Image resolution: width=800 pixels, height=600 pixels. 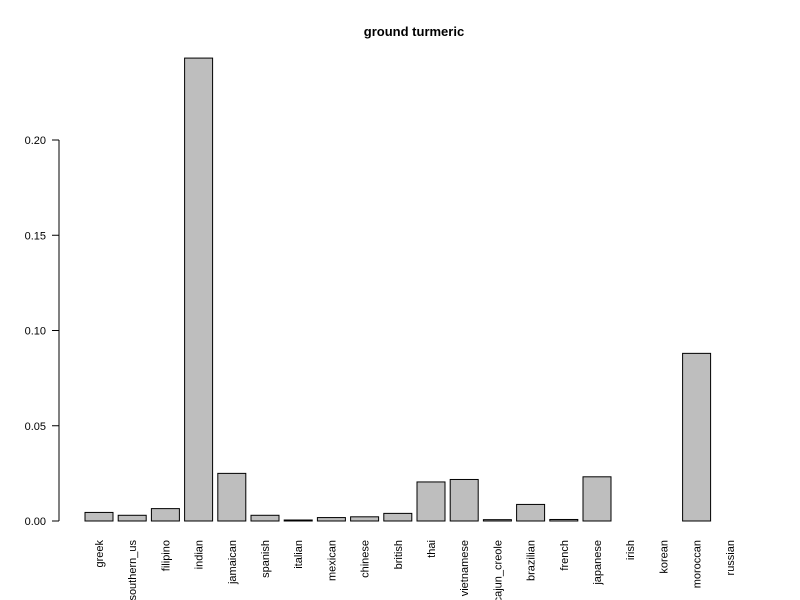 I want to click on bar-filipino, so click(x=165, y=515).